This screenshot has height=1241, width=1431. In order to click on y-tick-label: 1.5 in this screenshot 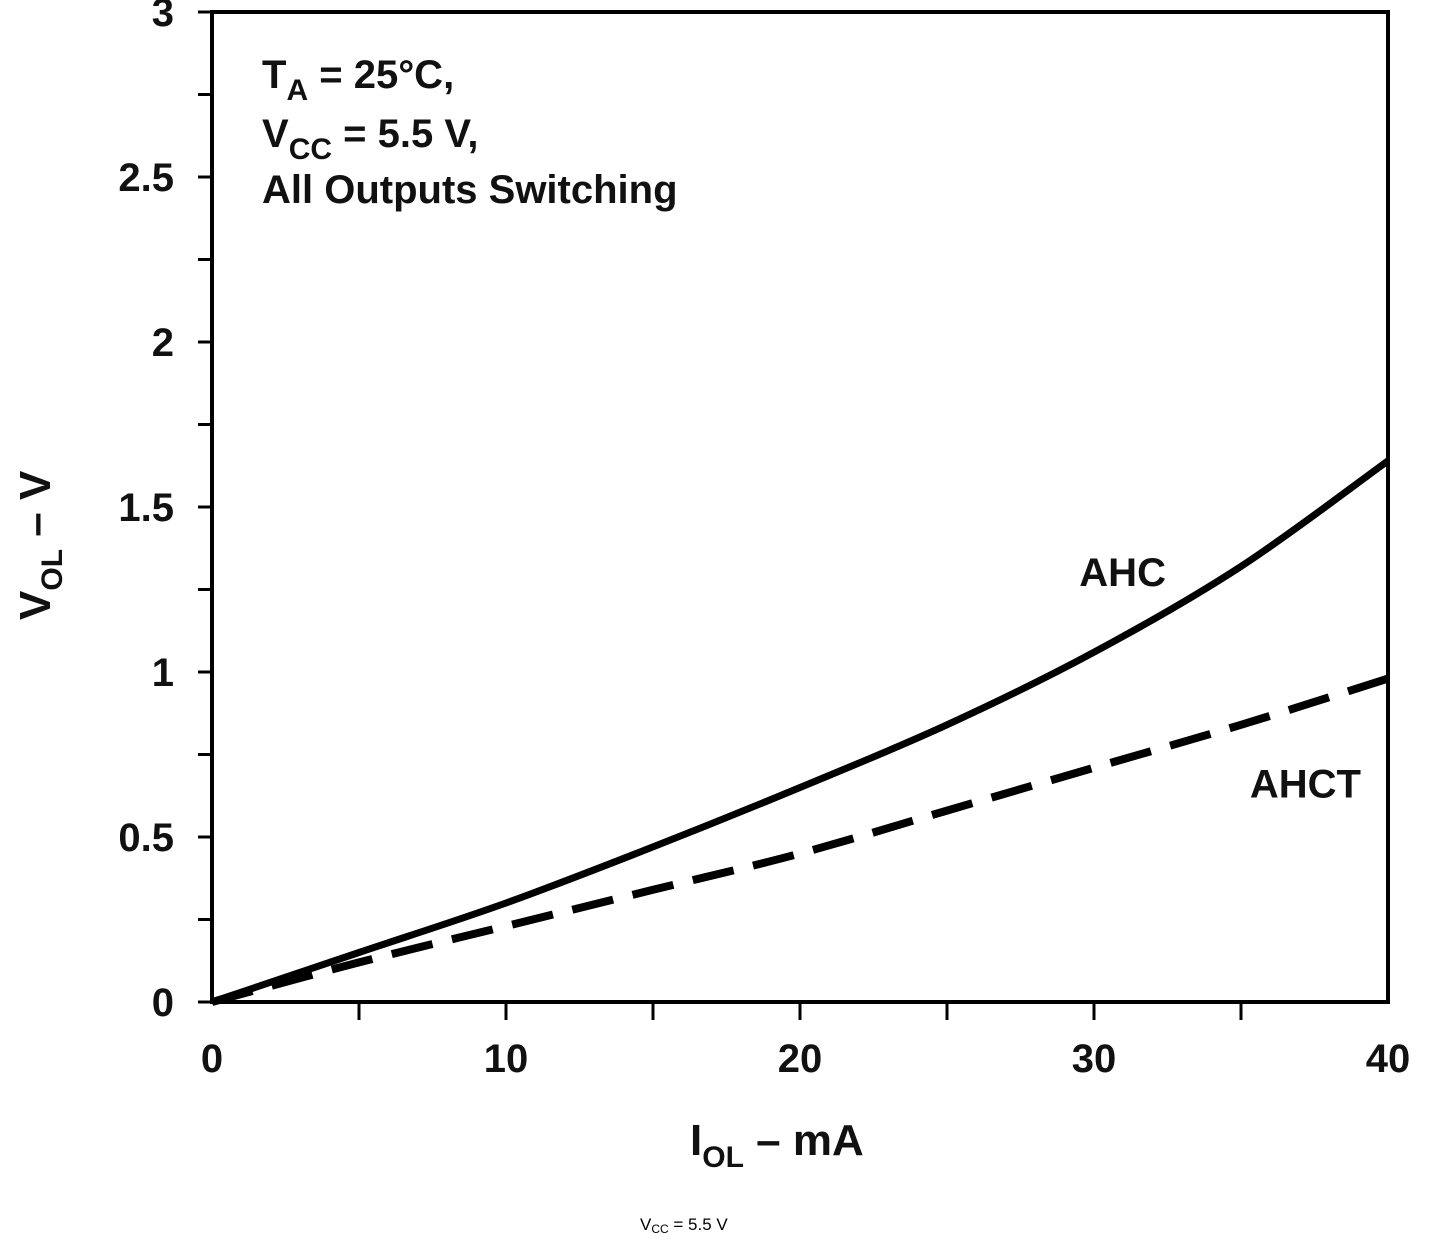, I will do `click(146, 508)`.